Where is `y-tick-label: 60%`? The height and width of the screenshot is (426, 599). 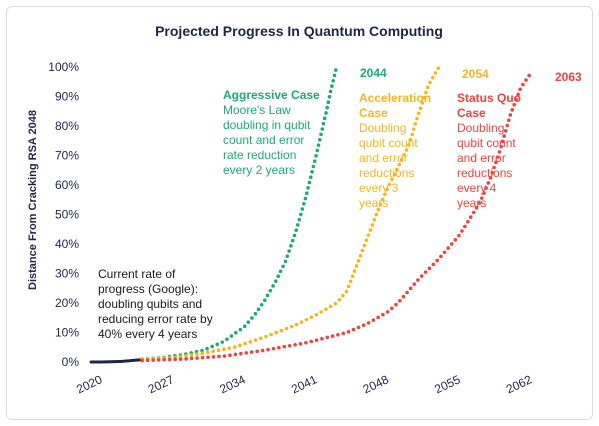 y-tick-label: 60% is located at coordinates (67, 185).